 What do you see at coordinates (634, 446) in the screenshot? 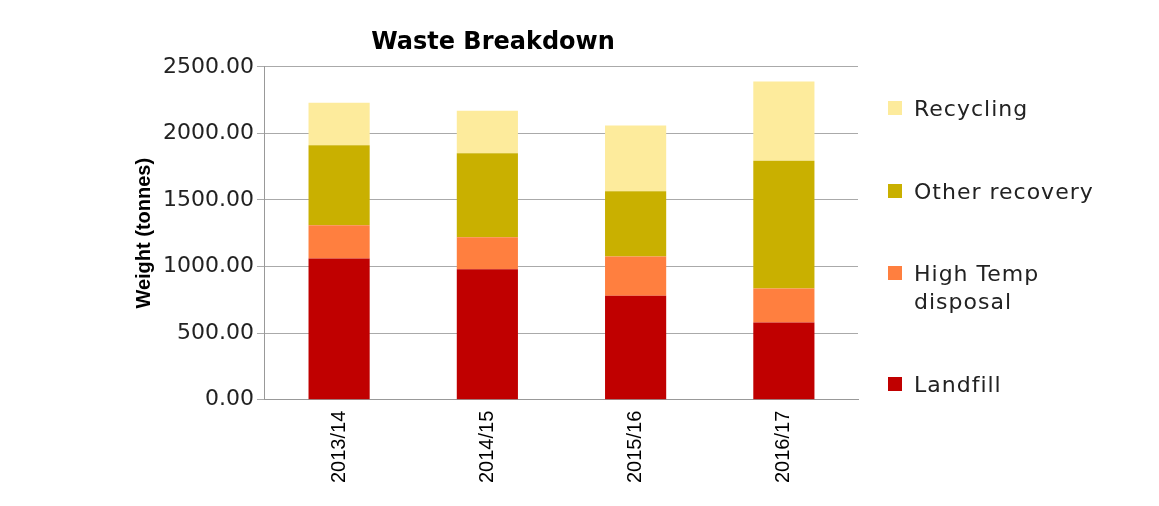
I see `x-tick-label: 2015/16` at bounding box center [634, 446].